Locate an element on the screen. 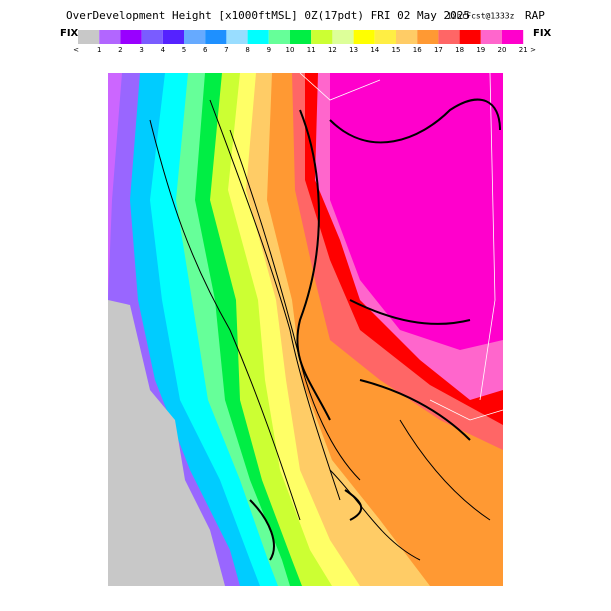  colorbar-tick-label: 15 is located at coordinates (396, 50).